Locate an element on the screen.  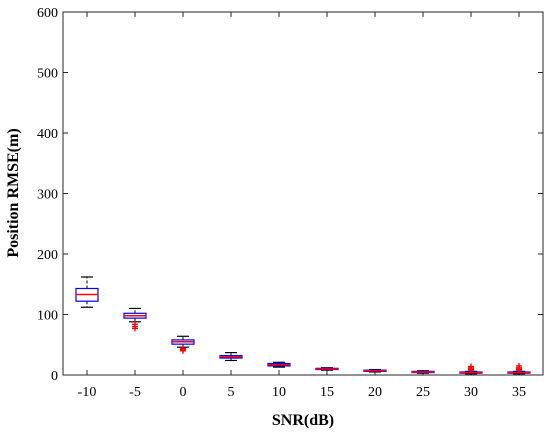
x-tick-label: 15 is located at coordinates (327, 392).